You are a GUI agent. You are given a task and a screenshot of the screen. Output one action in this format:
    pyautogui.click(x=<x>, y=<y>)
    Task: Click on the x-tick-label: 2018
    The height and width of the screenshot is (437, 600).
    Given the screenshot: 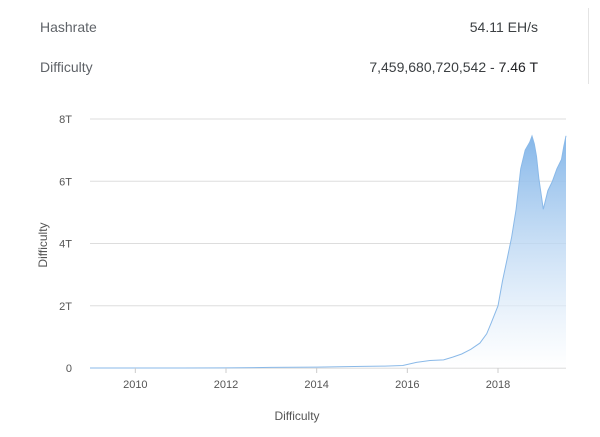 What is the action you would take?
    pyautogui.click(x=498, y=385)
    